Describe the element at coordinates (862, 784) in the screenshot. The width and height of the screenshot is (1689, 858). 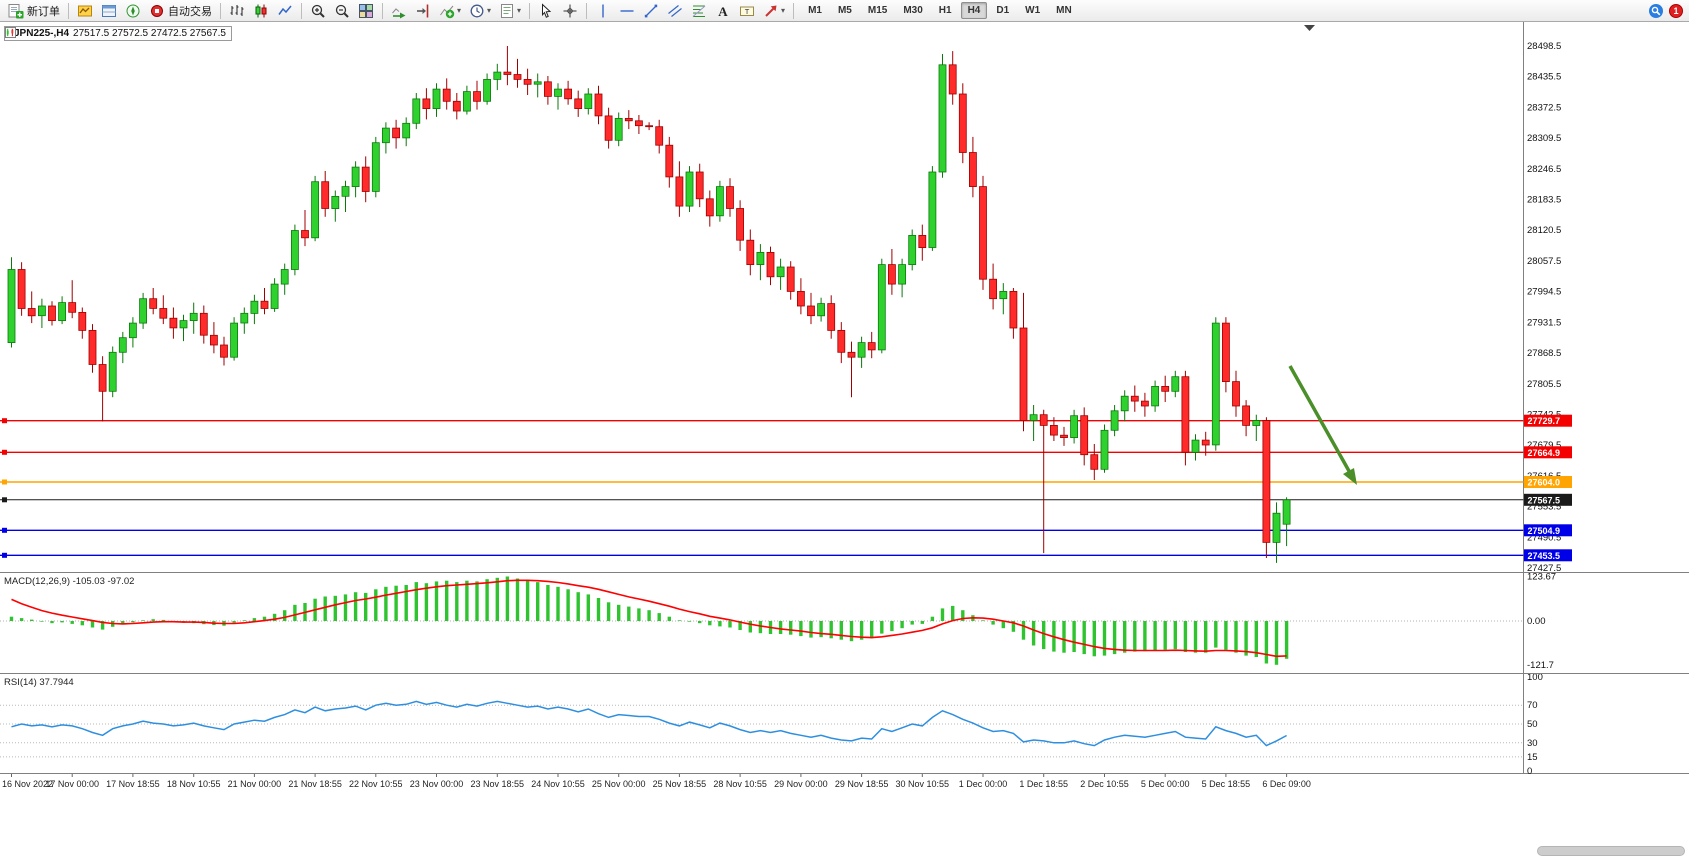
I see `svg-text: 29 Nov 18:55` at that location.